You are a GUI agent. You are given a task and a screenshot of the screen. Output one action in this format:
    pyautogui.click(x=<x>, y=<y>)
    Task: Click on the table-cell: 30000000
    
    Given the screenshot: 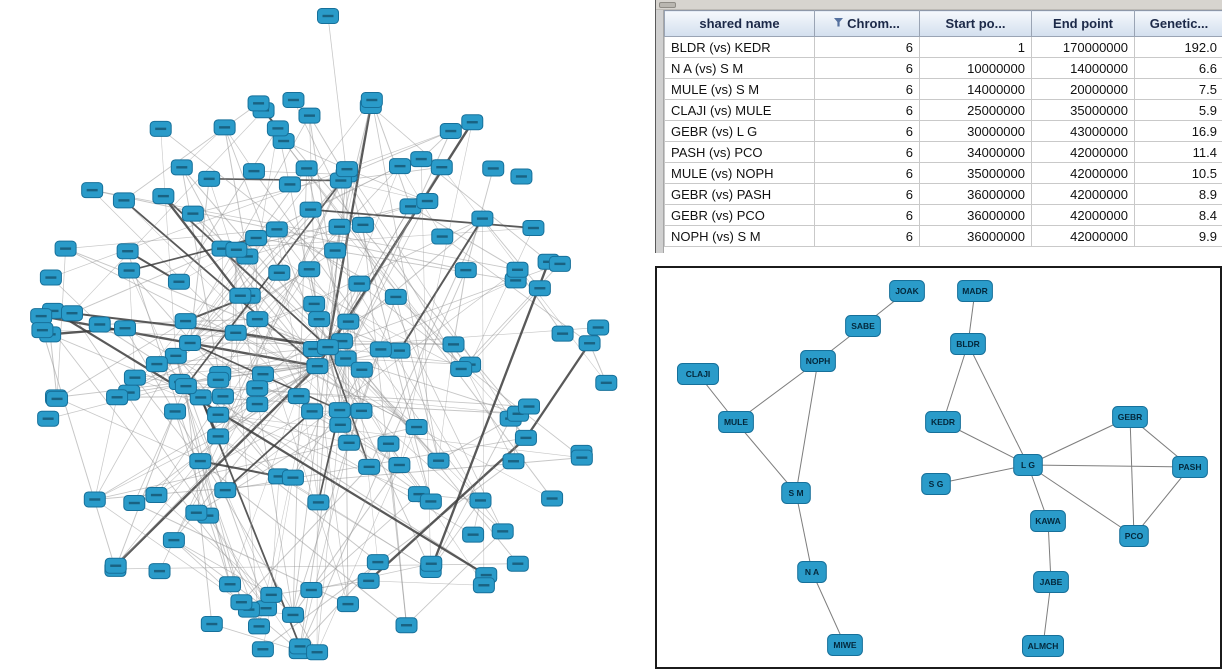 What is the action you would take?
    pyautogui.click(x=975, y=131)
    